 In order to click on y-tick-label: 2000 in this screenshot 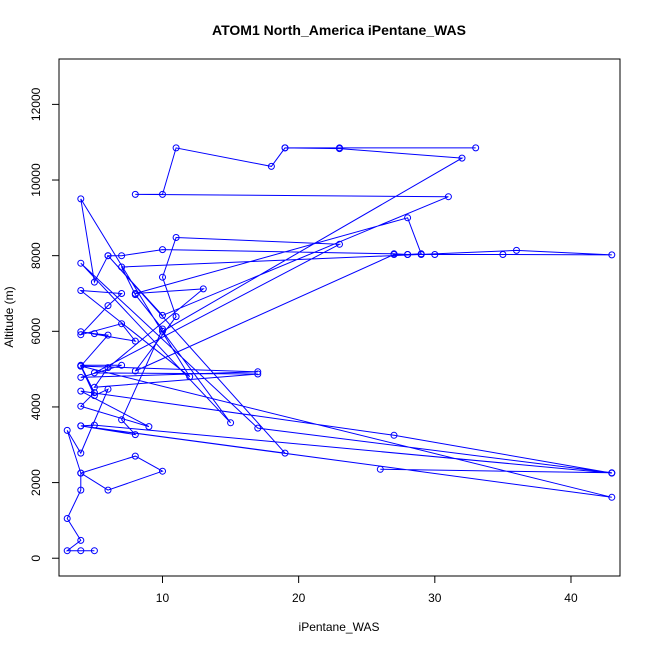, I will do `click(36, 482)`.